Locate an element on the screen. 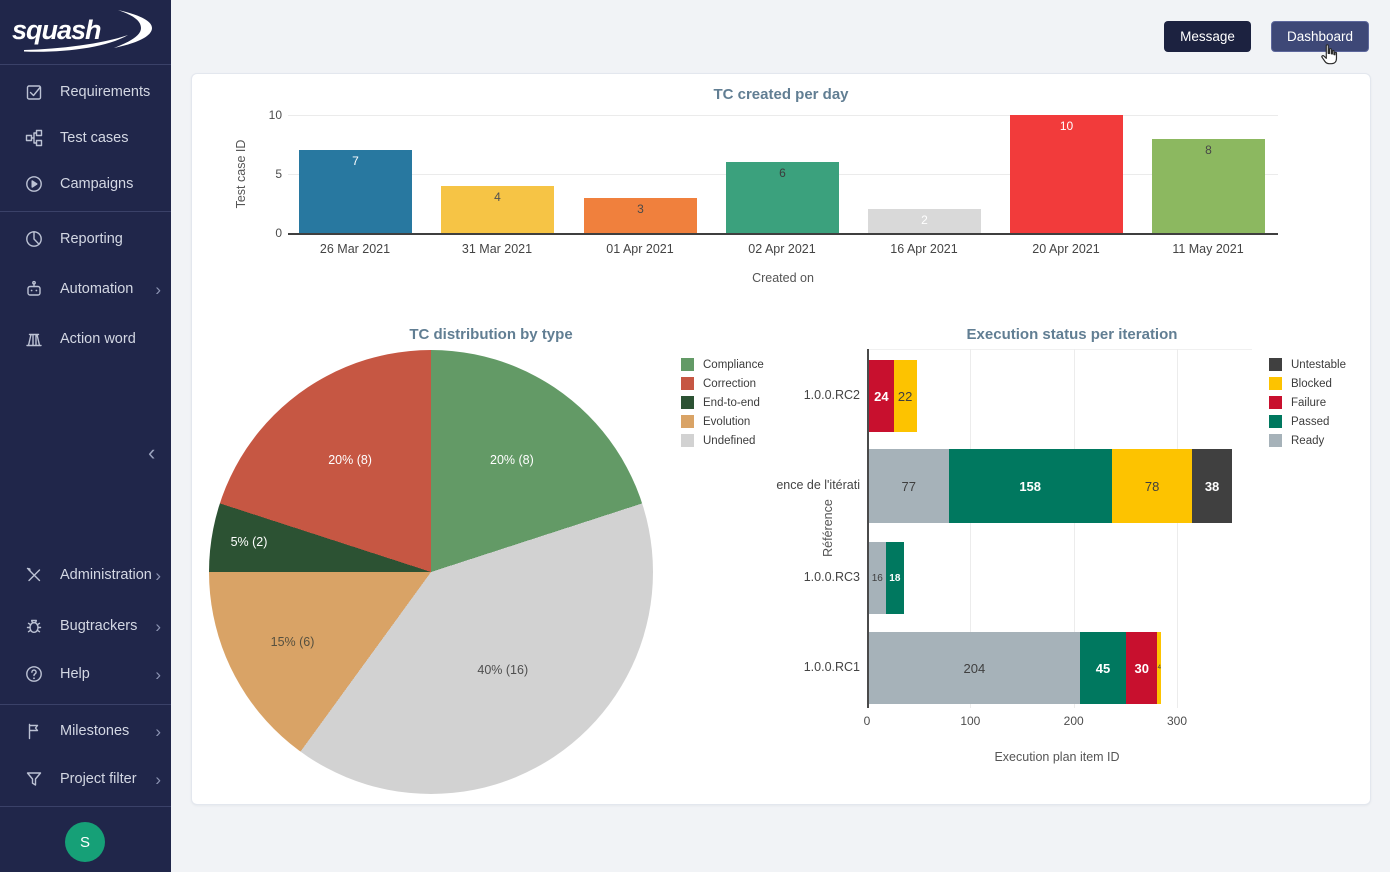  stacked-segment-failure: 24 is located at coordinates (881, 396).